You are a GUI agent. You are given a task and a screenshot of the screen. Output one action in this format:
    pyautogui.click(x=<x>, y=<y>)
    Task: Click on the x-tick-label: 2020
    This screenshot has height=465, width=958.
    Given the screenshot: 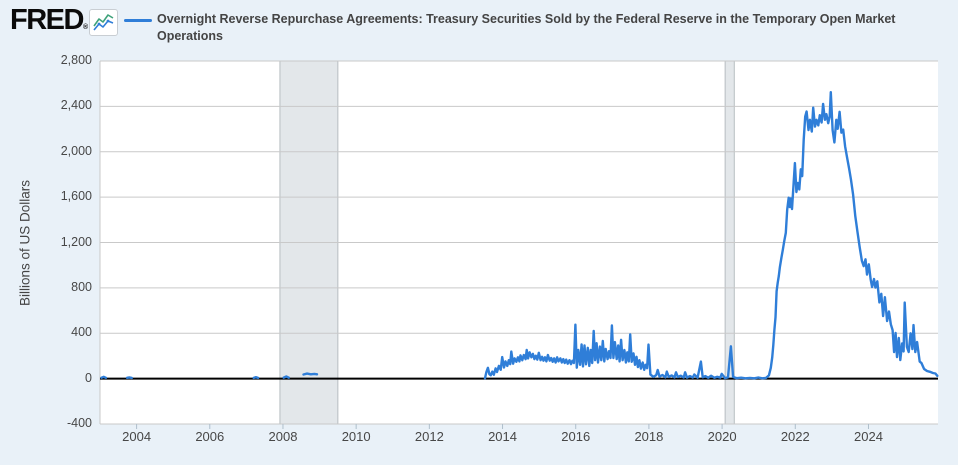 What is the action you would take?
    pyautogui.click(x=722, y=436)
    